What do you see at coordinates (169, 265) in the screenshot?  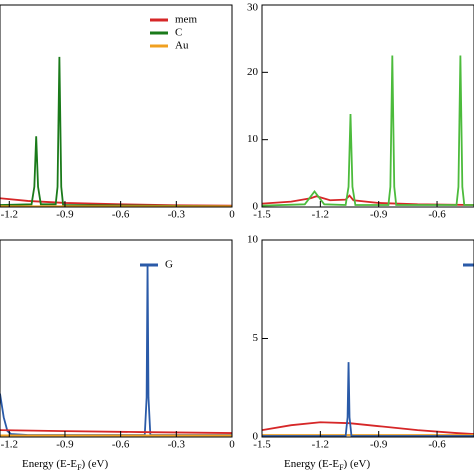 I see `legend-label: G` at bounding box center [169, 265].